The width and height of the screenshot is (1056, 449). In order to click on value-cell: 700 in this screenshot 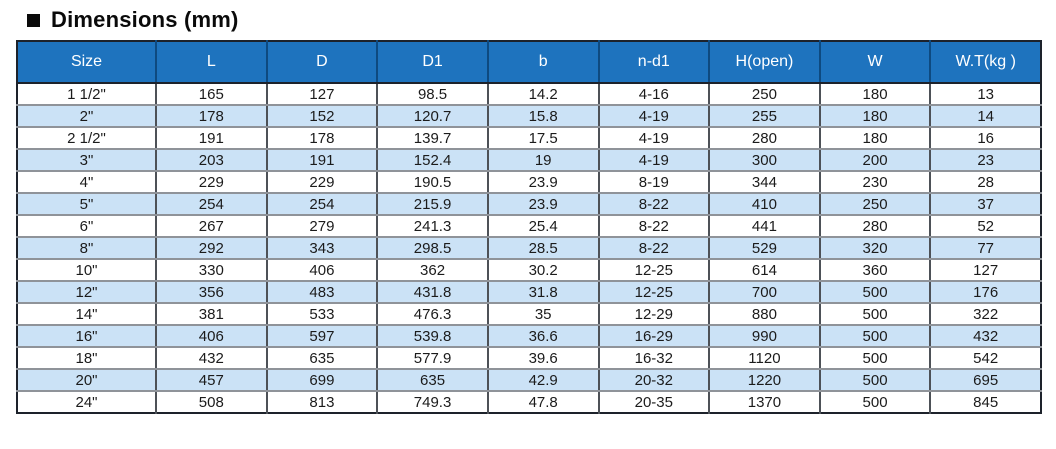, I will do `click(765, 292)`.